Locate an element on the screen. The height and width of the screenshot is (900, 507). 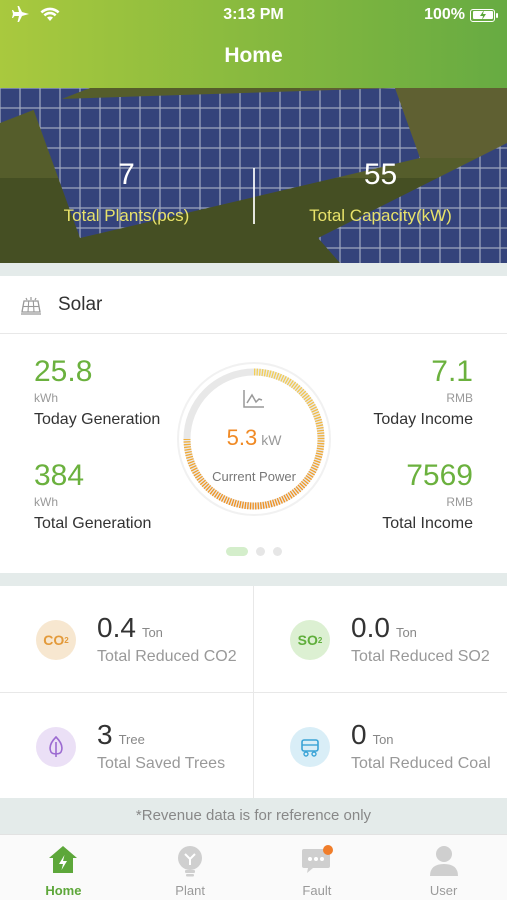
page-title: Home is located at coordinates (253, 55).